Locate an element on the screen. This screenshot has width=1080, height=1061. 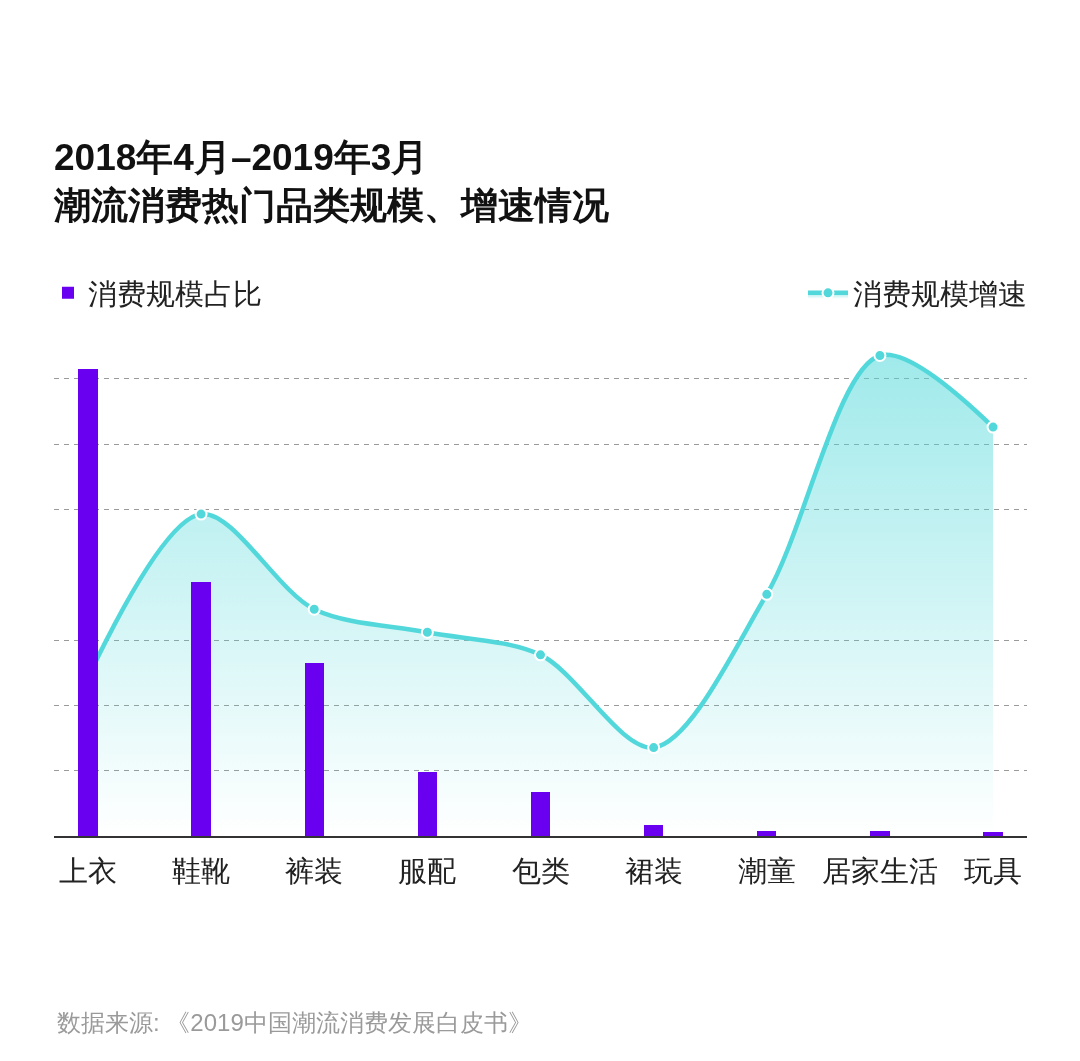
chart-title: 2018年4月–2019年3月潮流消费热门品类规模、增速情况 is located at coordinates (331, 182).